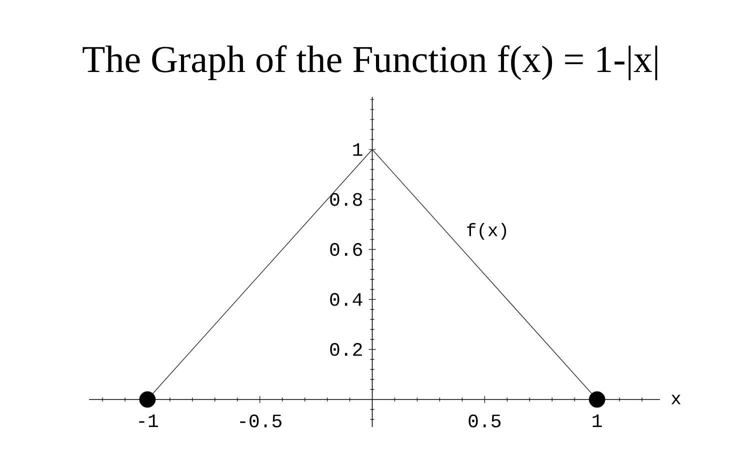 The image size is (754, 449). Describe the element at coordinates (597, 421) in the screenshot. I see `x-tick-label: 1` at that location.